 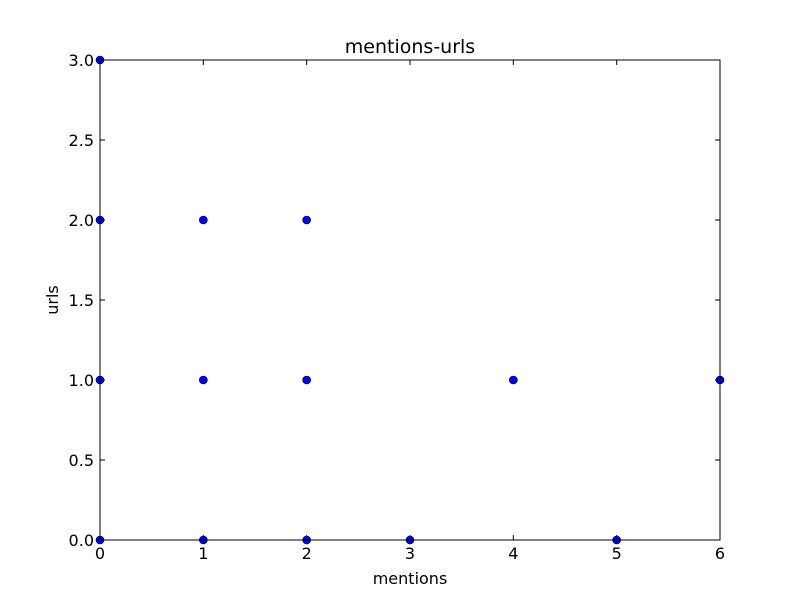 What do you see at coordinates (513, 553) in the screenshot?
I see `x-tick-label: 4` at bounding box center [513, 553].